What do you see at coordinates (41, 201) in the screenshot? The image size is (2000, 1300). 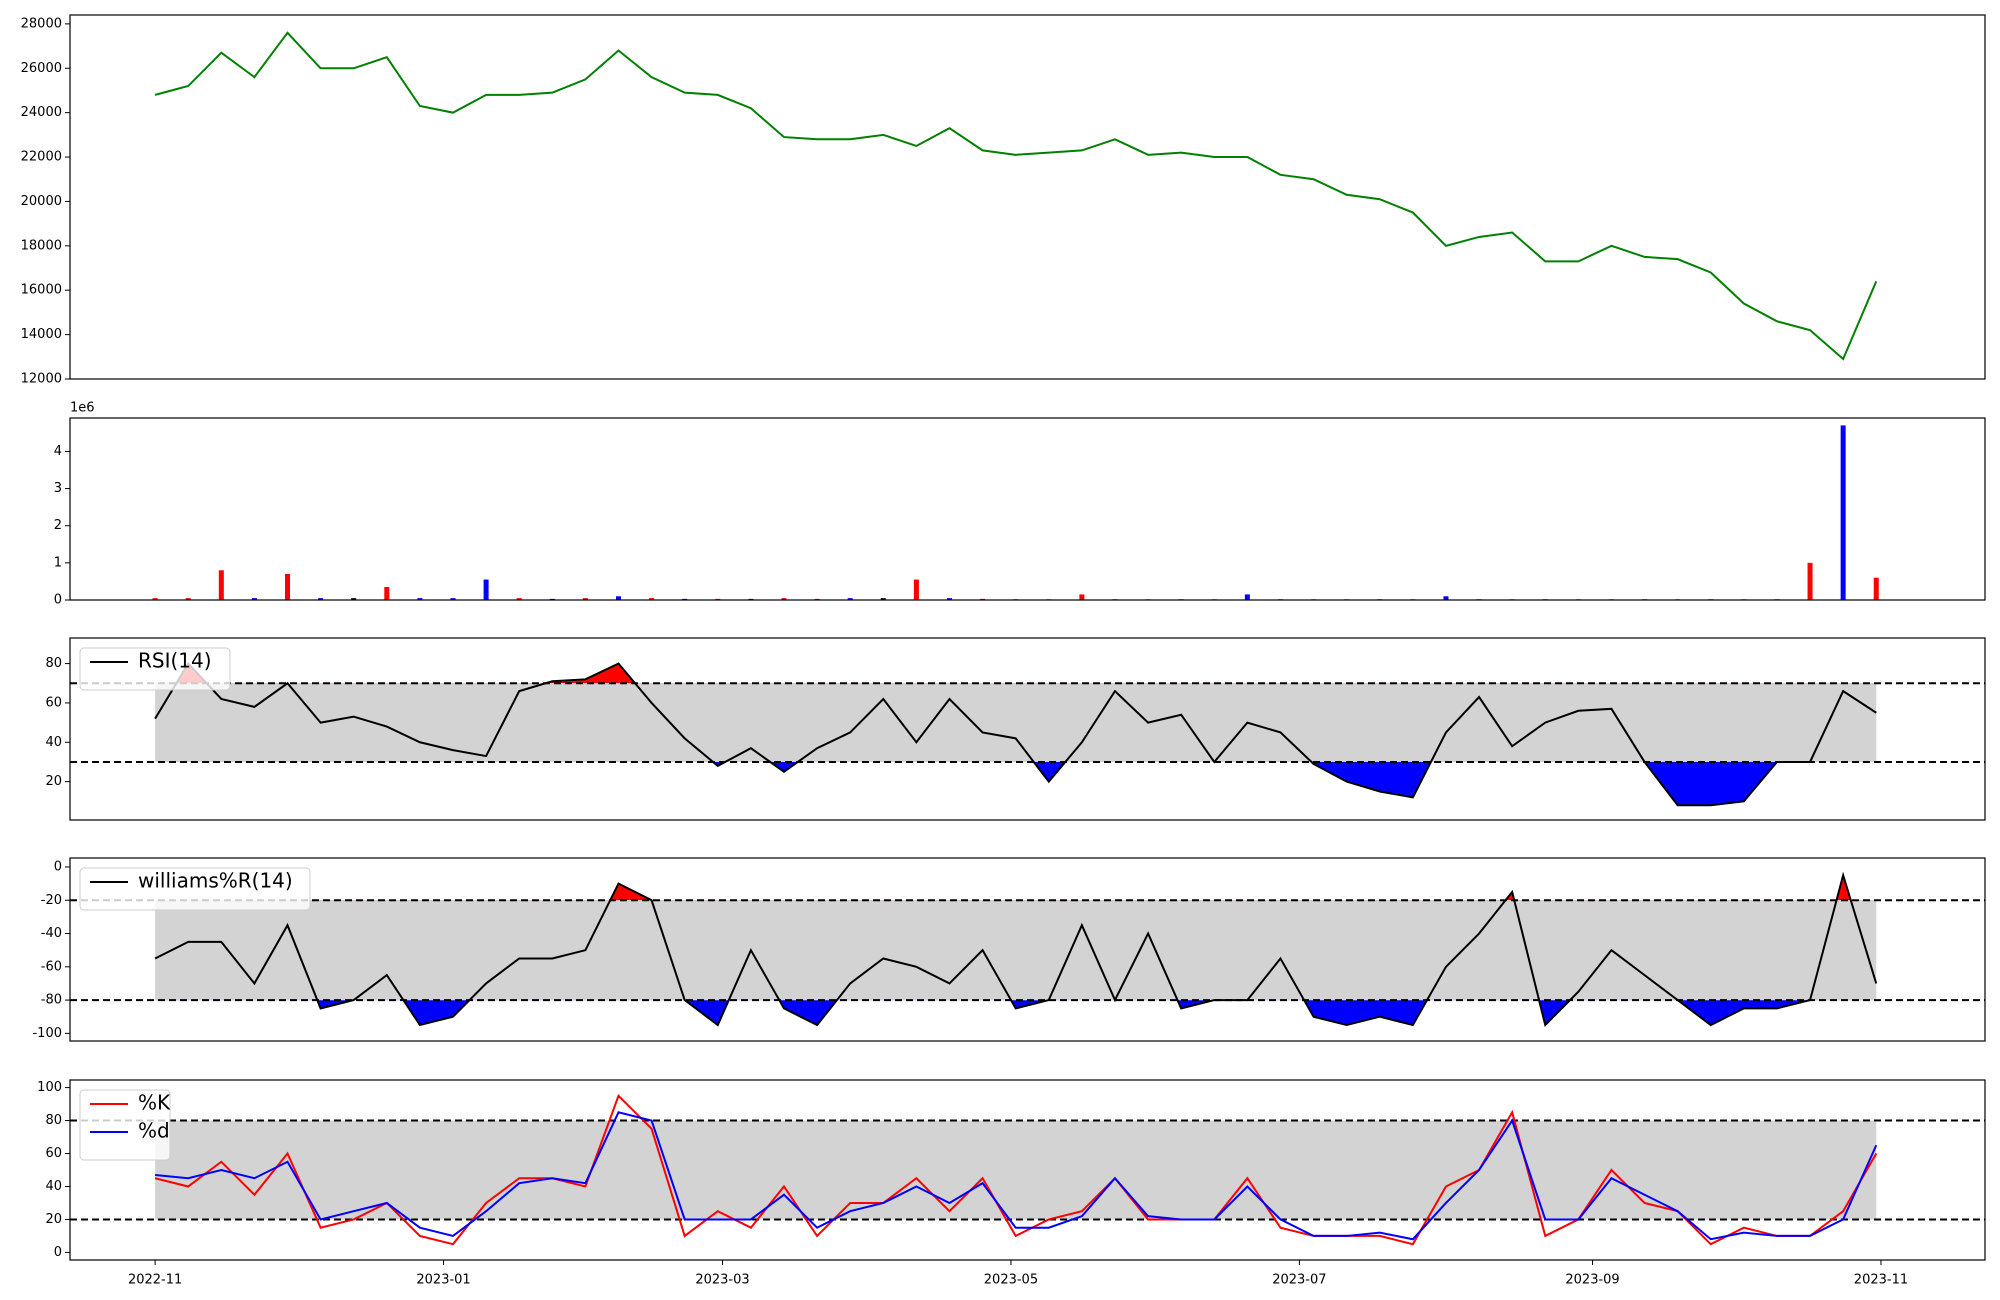 I see `y-tick-label: 20000` at bounding box center [41, 201].